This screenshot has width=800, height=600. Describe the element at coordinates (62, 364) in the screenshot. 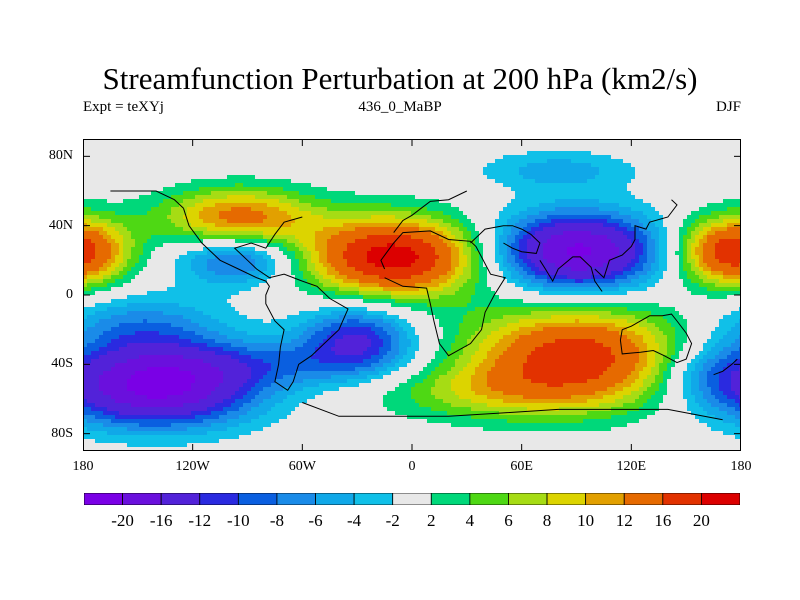

I see `latitude-label: 40S` at that location.